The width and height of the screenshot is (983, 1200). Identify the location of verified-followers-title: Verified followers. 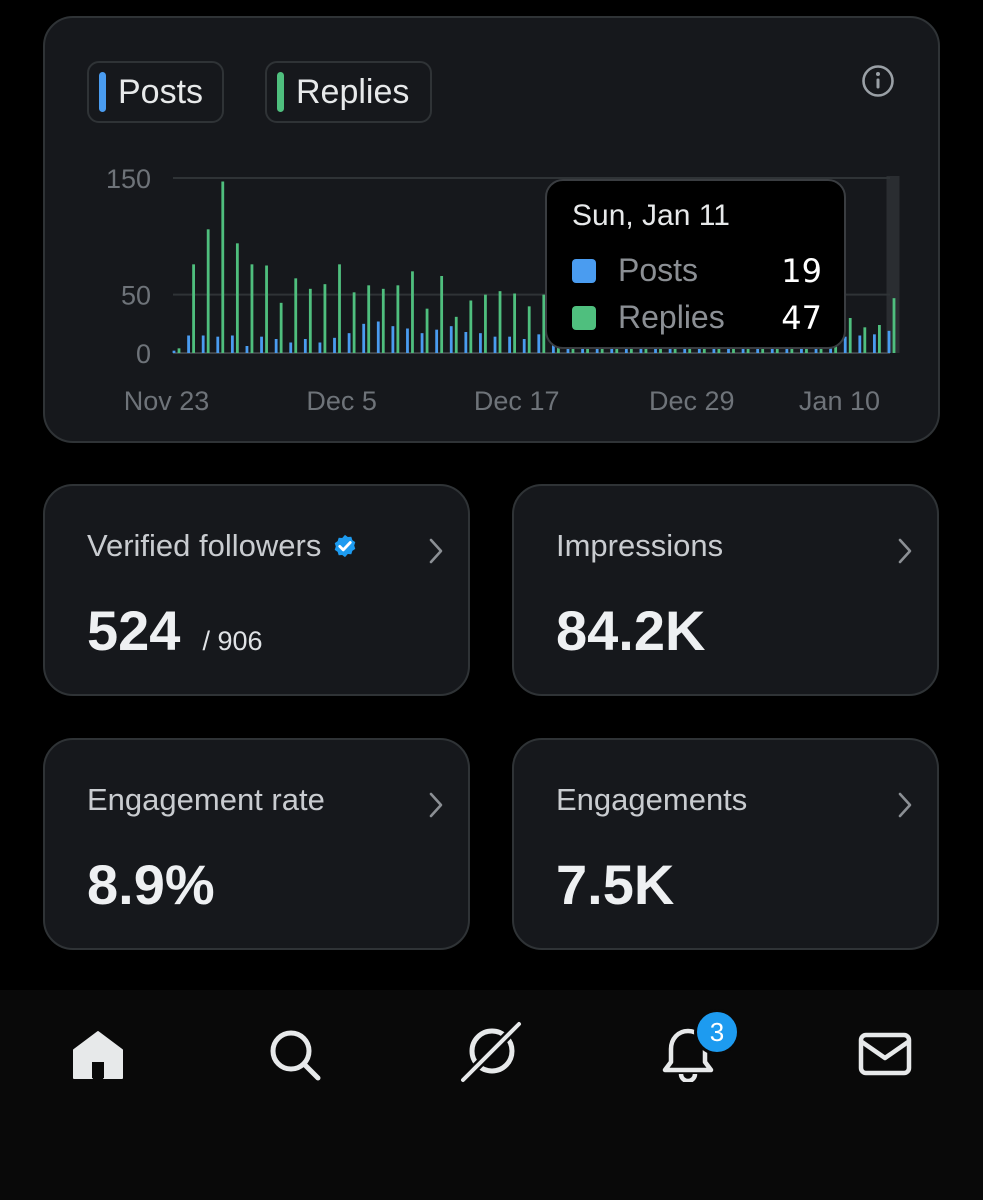
(204, 545).